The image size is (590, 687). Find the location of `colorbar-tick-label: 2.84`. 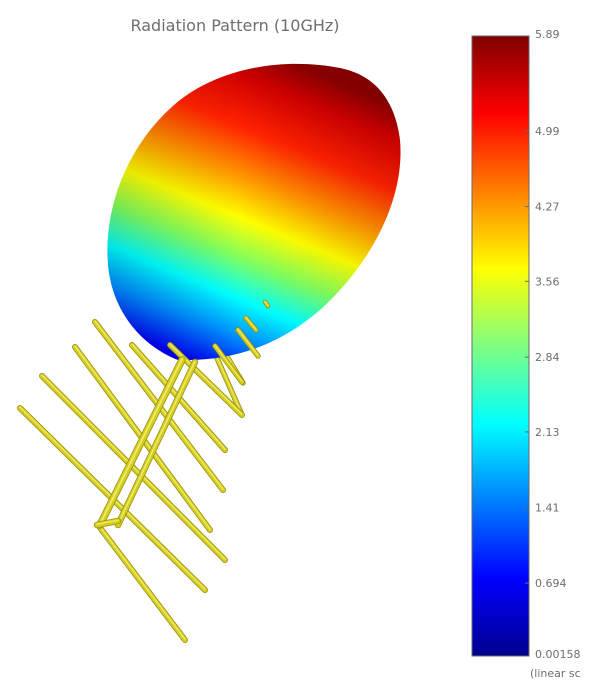

colorbar-tick-label: 2.84 is located at coordinates (547, 357).